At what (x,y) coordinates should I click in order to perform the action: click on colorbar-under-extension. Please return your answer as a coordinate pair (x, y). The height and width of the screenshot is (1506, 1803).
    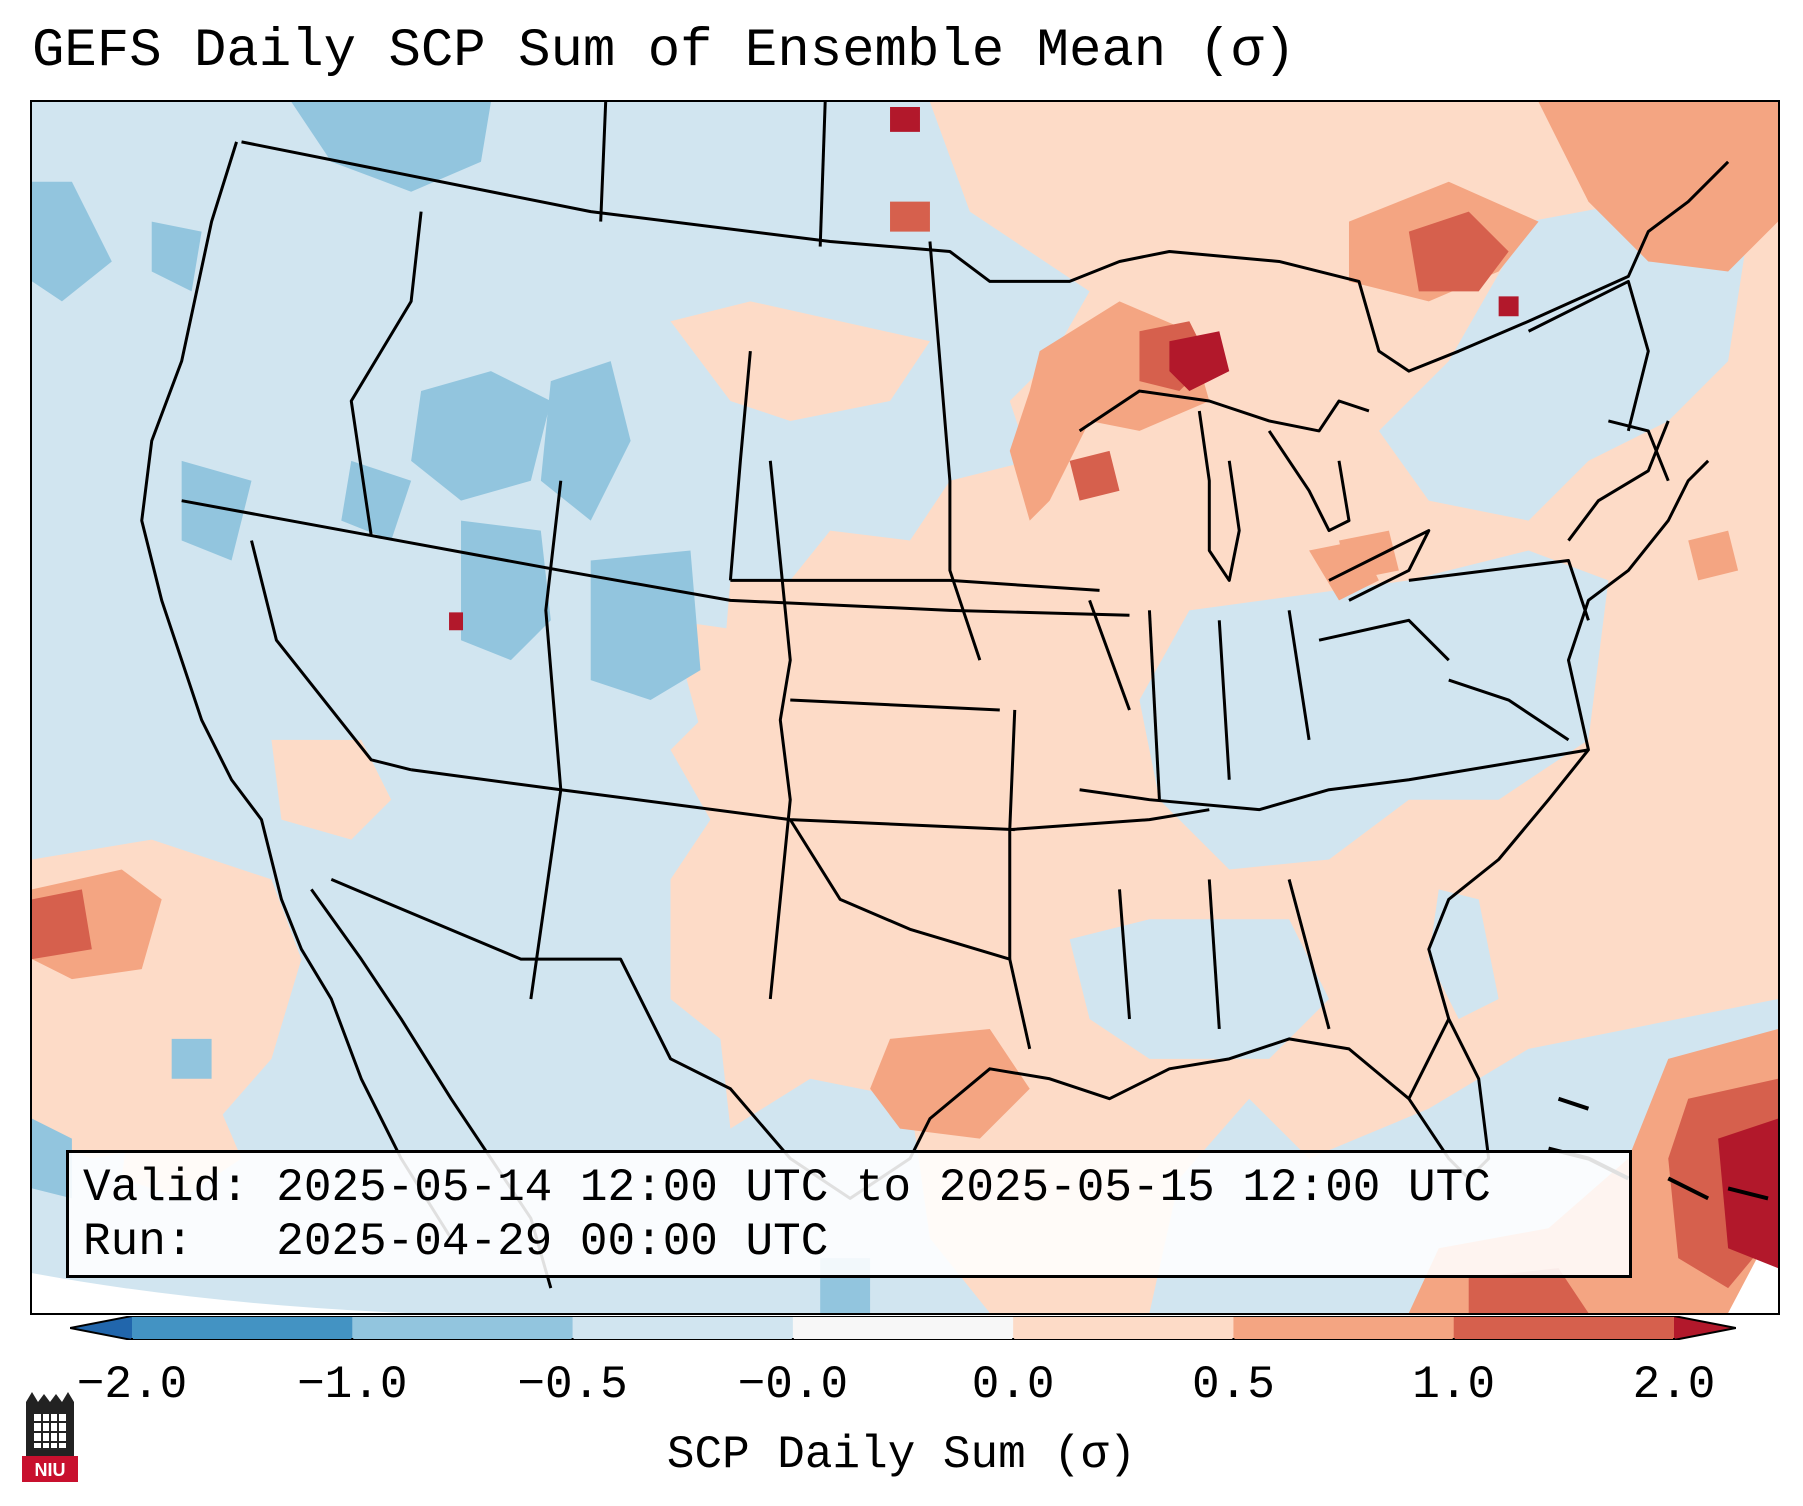
    Looking at the image, I should click on (101, 1328).